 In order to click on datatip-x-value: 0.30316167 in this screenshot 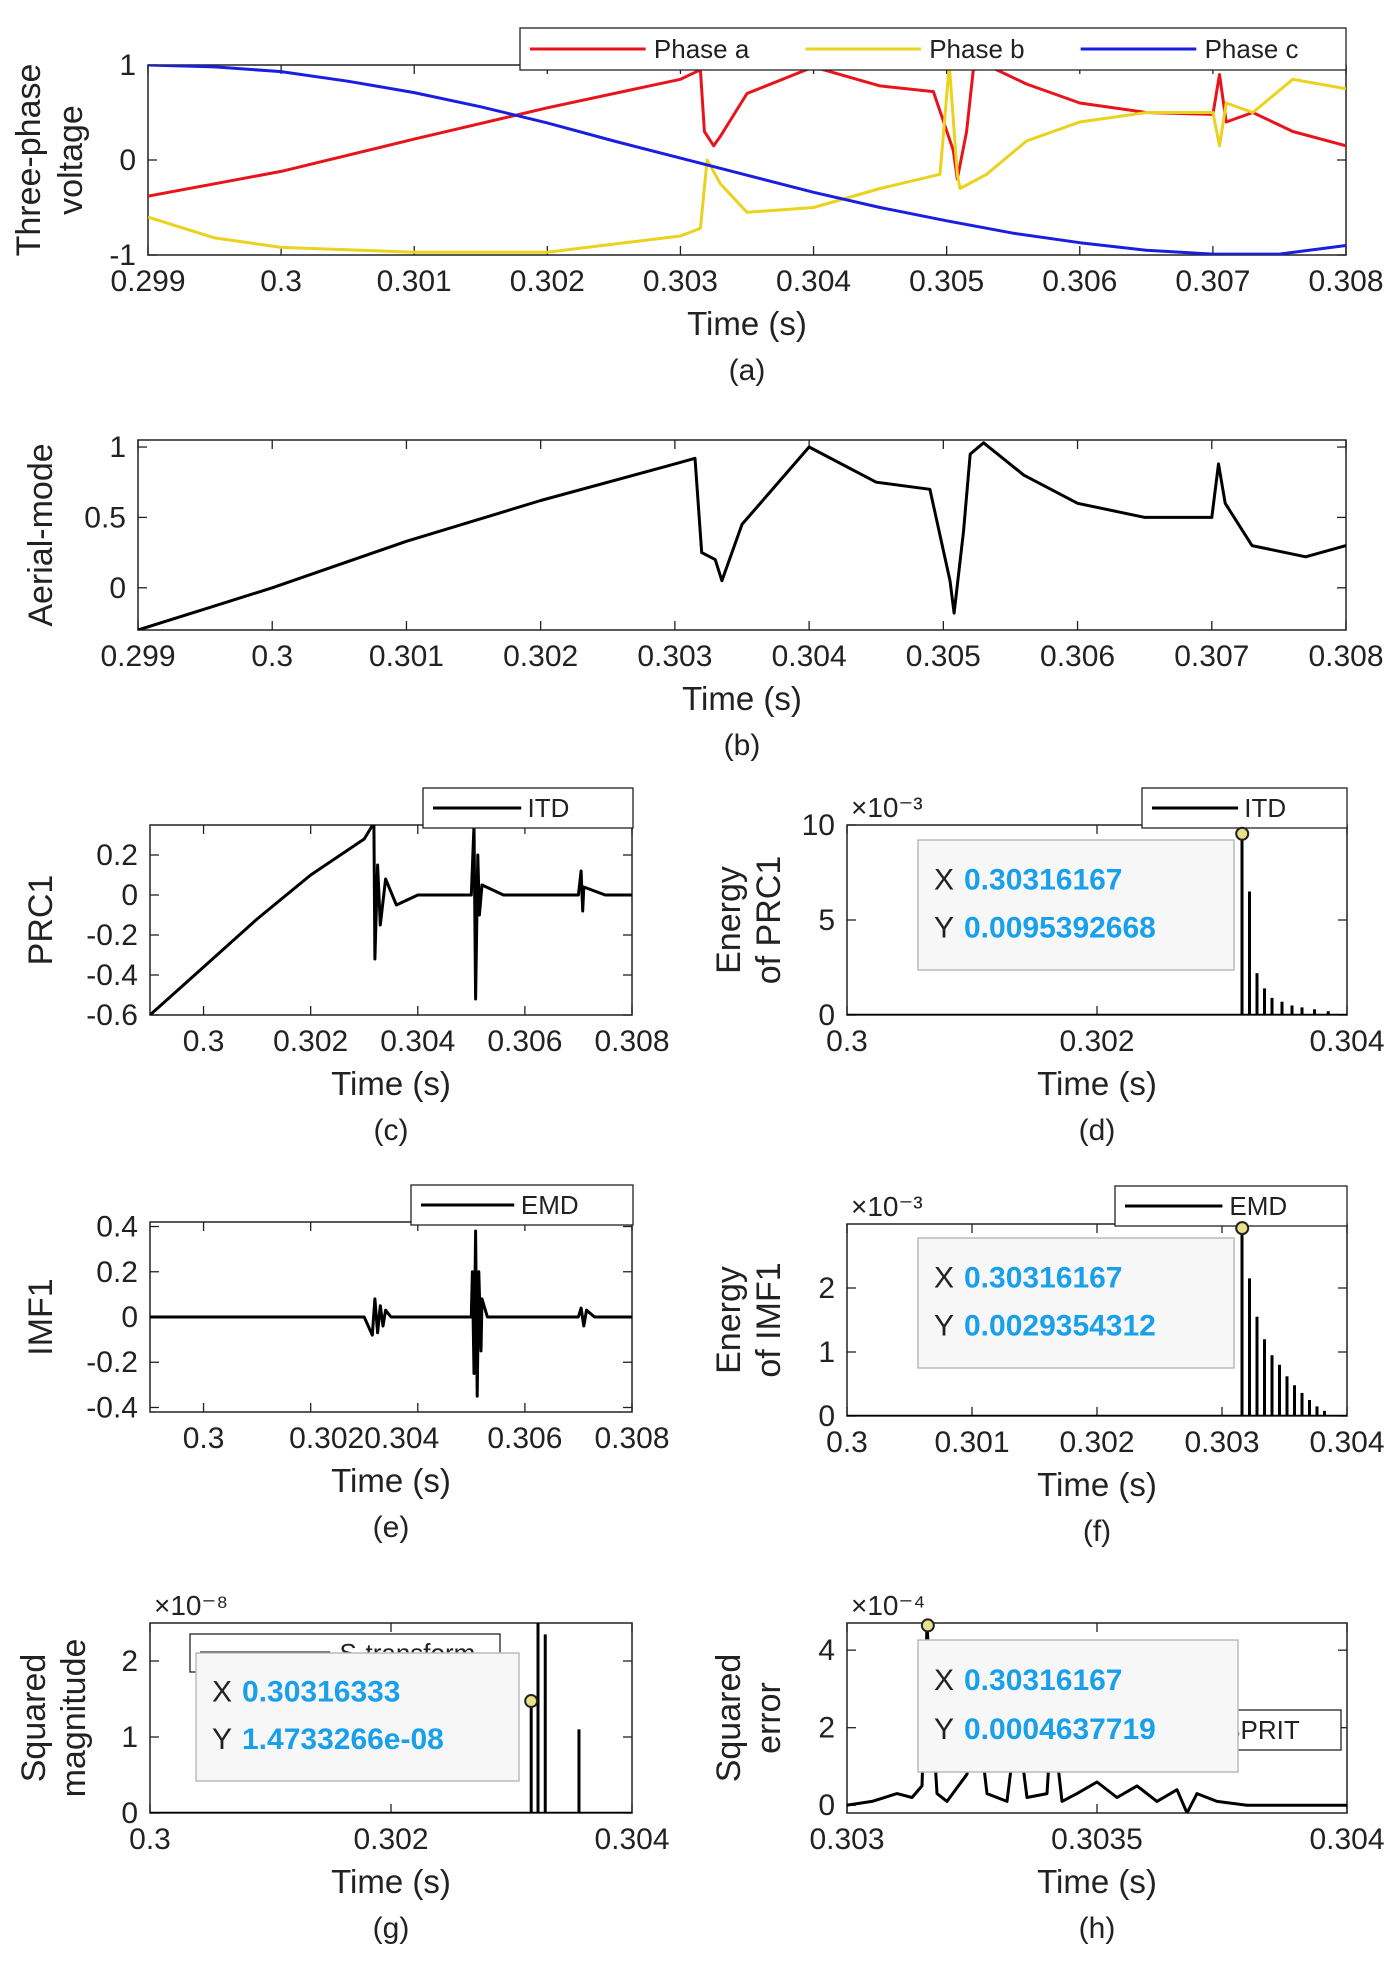, I will do `click(1043, 879)`.